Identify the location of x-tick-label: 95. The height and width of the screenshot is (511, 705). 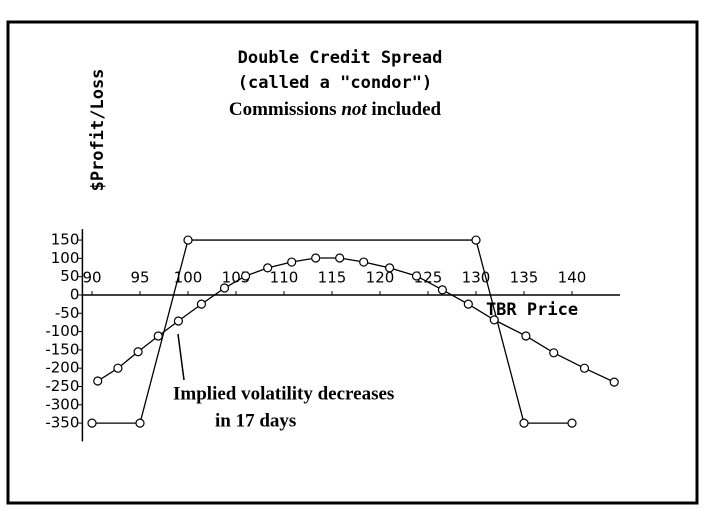
(139, 277).